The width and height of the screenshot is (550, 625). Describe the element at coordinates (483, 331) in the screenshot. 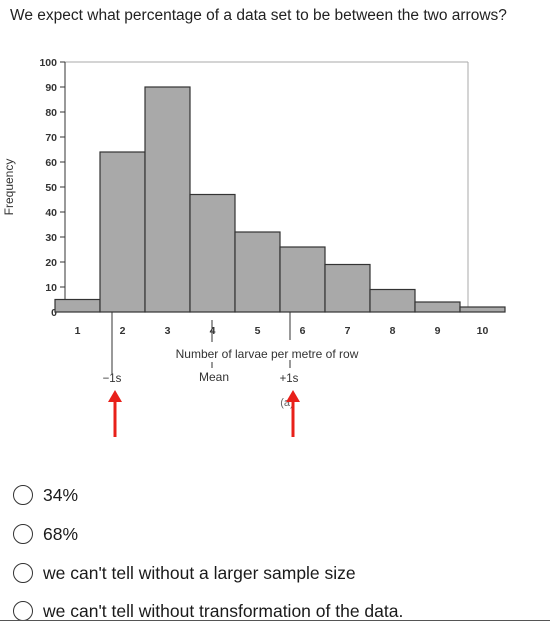

I see `x-tick-label: 10` at that location.